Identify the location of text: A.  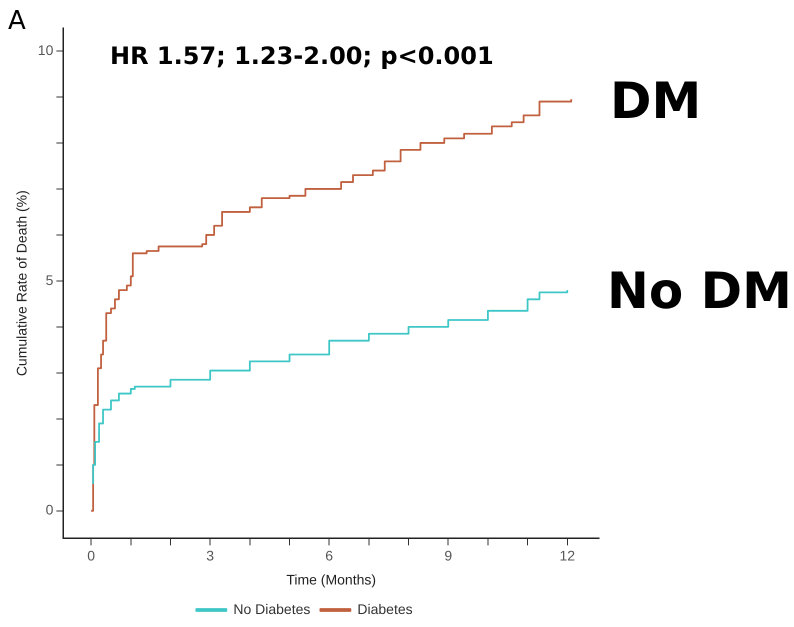
(17, 21).